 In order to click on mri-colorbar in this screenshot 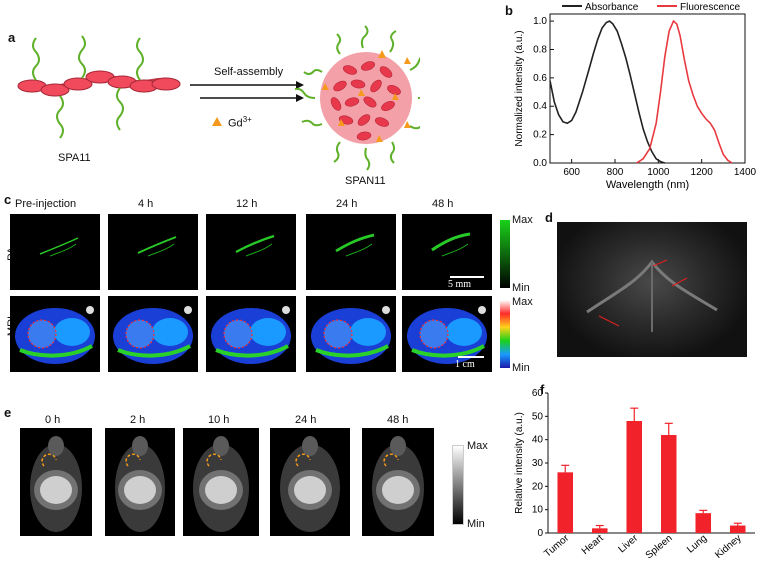, I will do `click(505, 334)`.